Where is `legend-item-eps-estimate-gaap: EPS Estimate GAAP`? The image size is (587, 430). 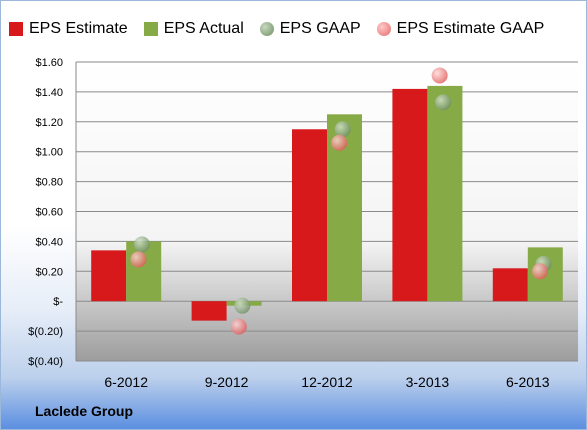
legend-item-eps-estimate-gaap: EPS Estimate GAAP is located at coordinates (460, 29).